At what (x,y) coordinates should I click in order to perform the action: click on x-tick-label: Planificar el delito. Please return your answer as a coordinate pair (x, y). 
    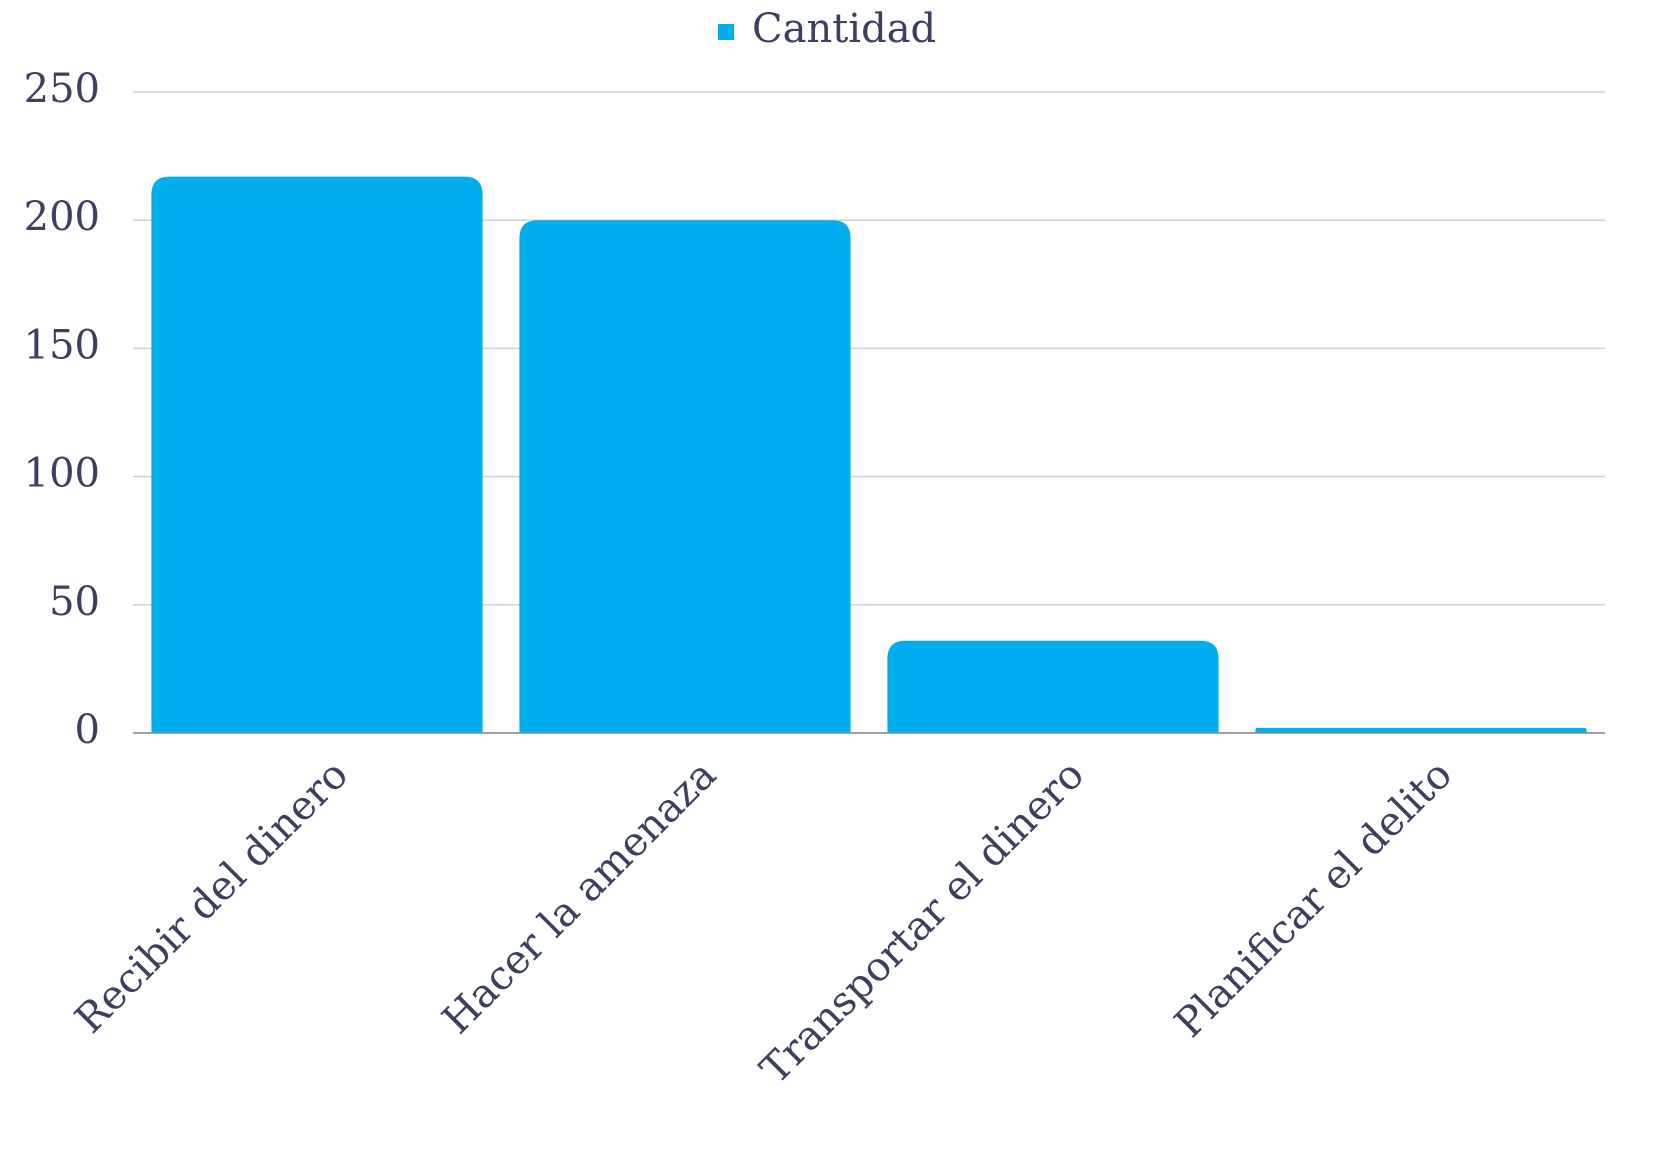
    Looking at the image, I should click on (1313, 899).